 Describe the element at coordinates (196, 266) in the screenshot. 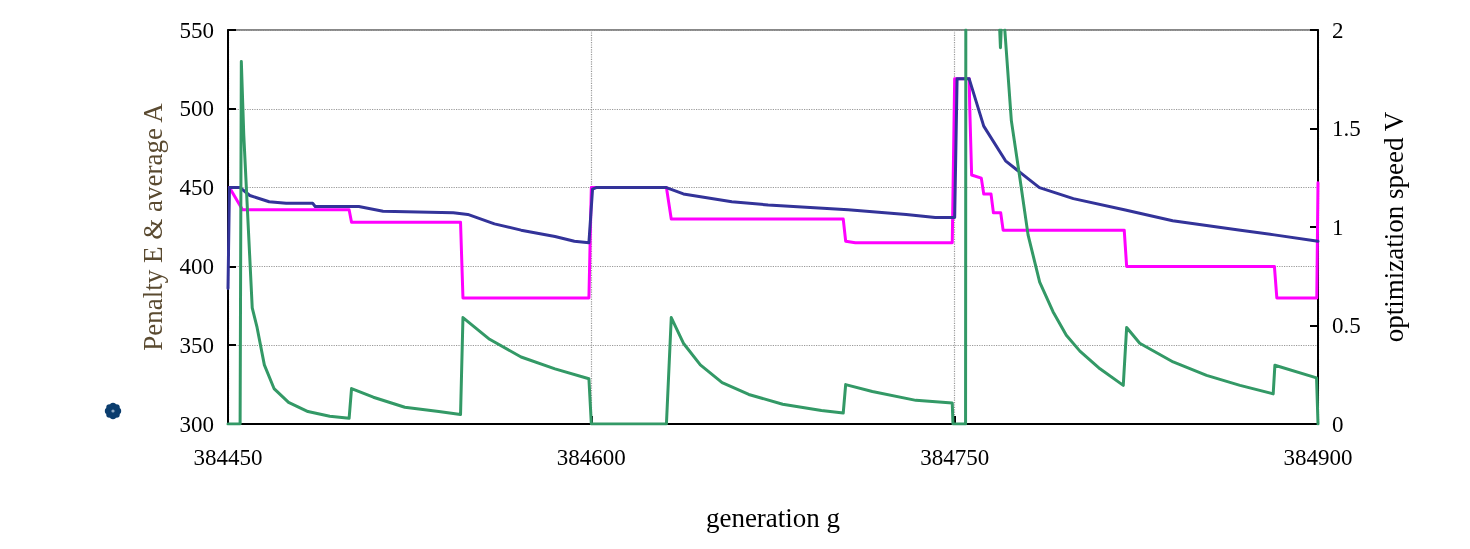

I see `y-tick-label: 400` at that location.